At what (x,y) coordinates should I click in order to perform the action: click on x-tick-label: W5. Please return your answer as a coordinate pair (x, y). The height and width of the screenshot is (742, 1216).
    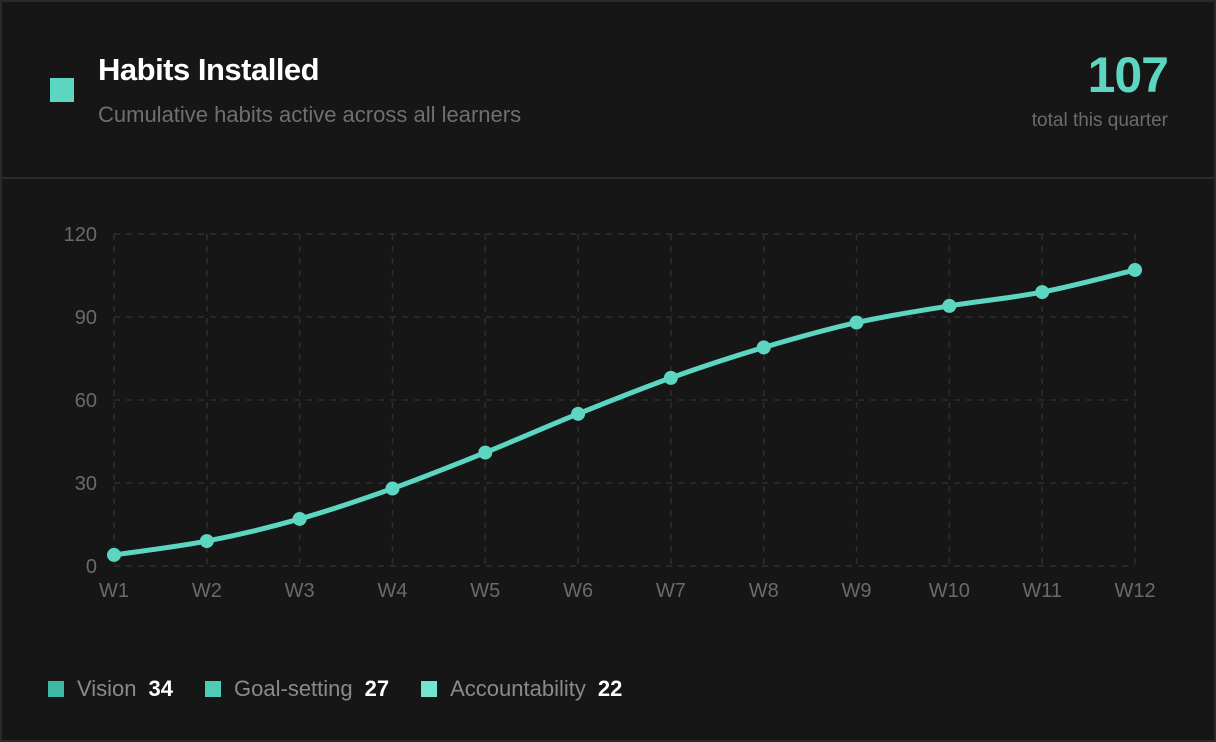
    Looking at the image, I should click on (485, 591).